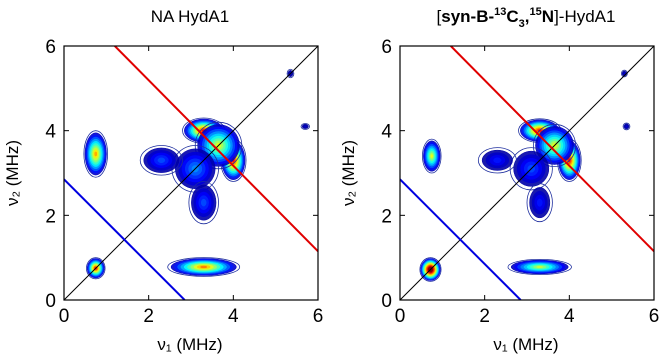 The width and height of the screenshot is (661, 358). What do you see at coordinates (461, 239) in the screenshot?
I see `right-blue-antidiagonal-line` at bounding box center [461, 239].